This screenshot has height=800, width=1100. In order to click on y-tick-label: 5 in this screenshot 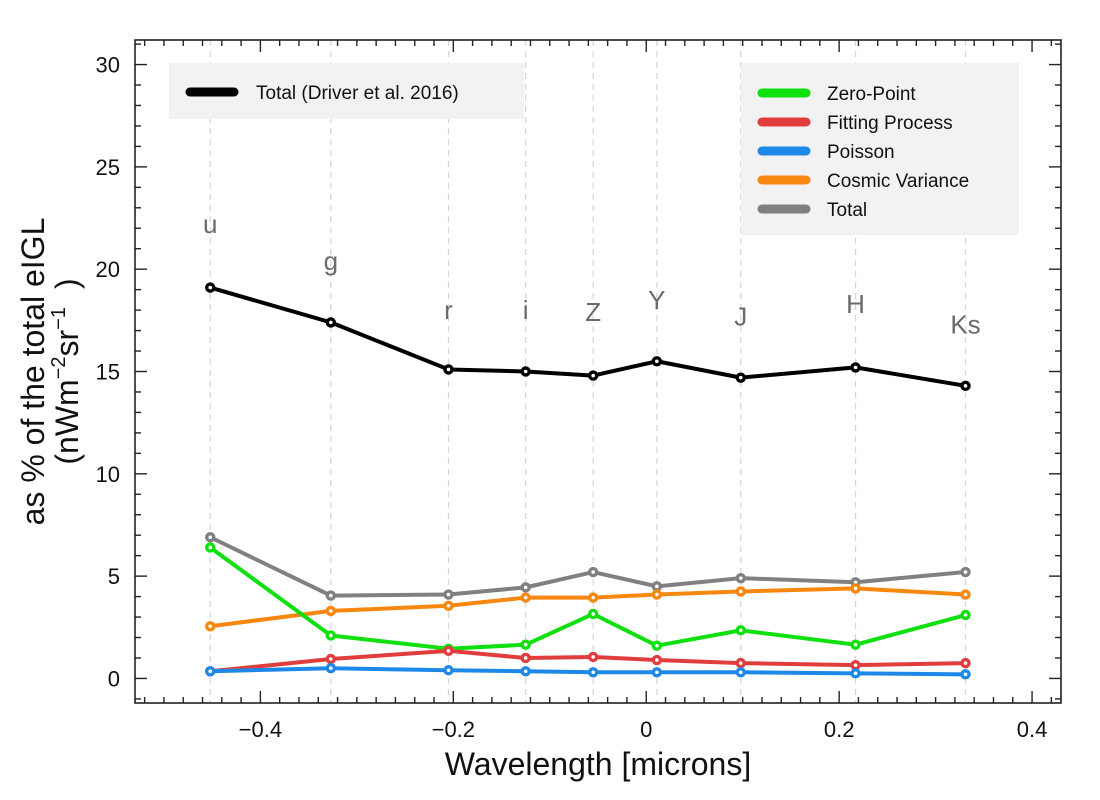, I will do `click(114, 576)`.